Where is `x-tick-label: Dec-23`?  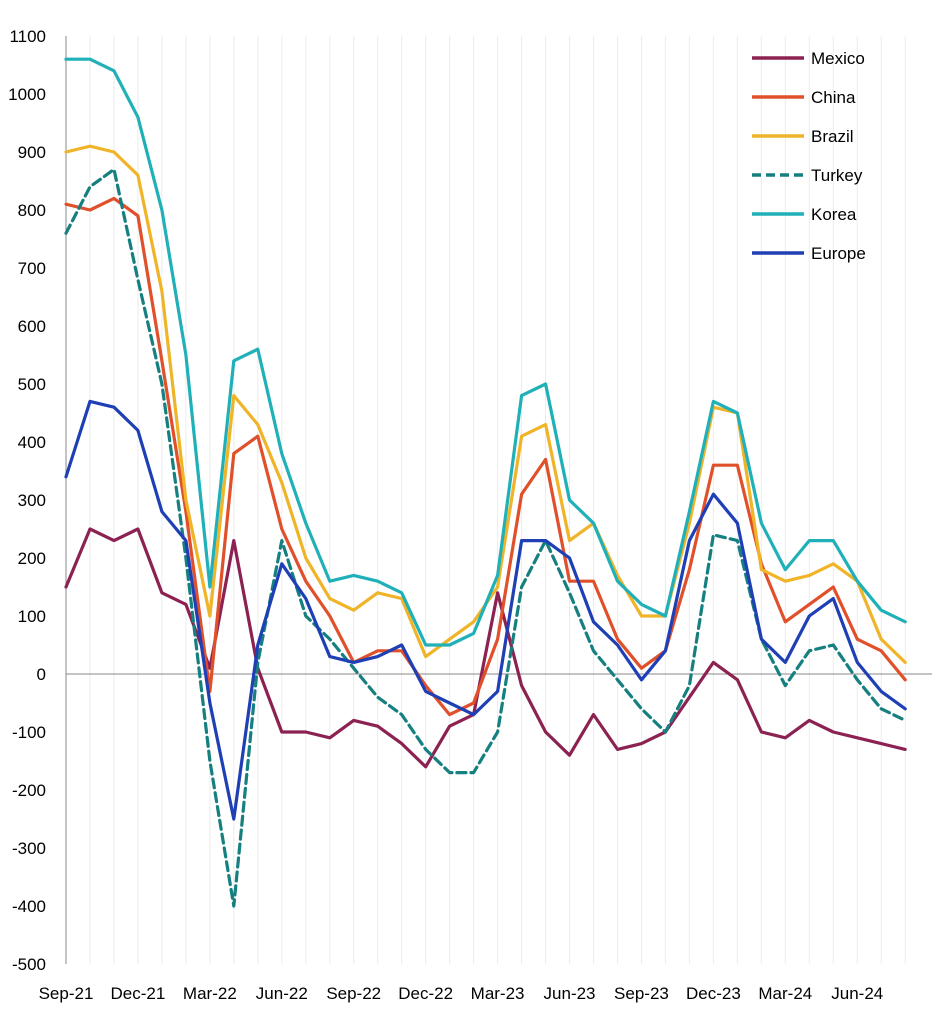
x-tick-label: Dec-23 is located at coordinates (713, 993).